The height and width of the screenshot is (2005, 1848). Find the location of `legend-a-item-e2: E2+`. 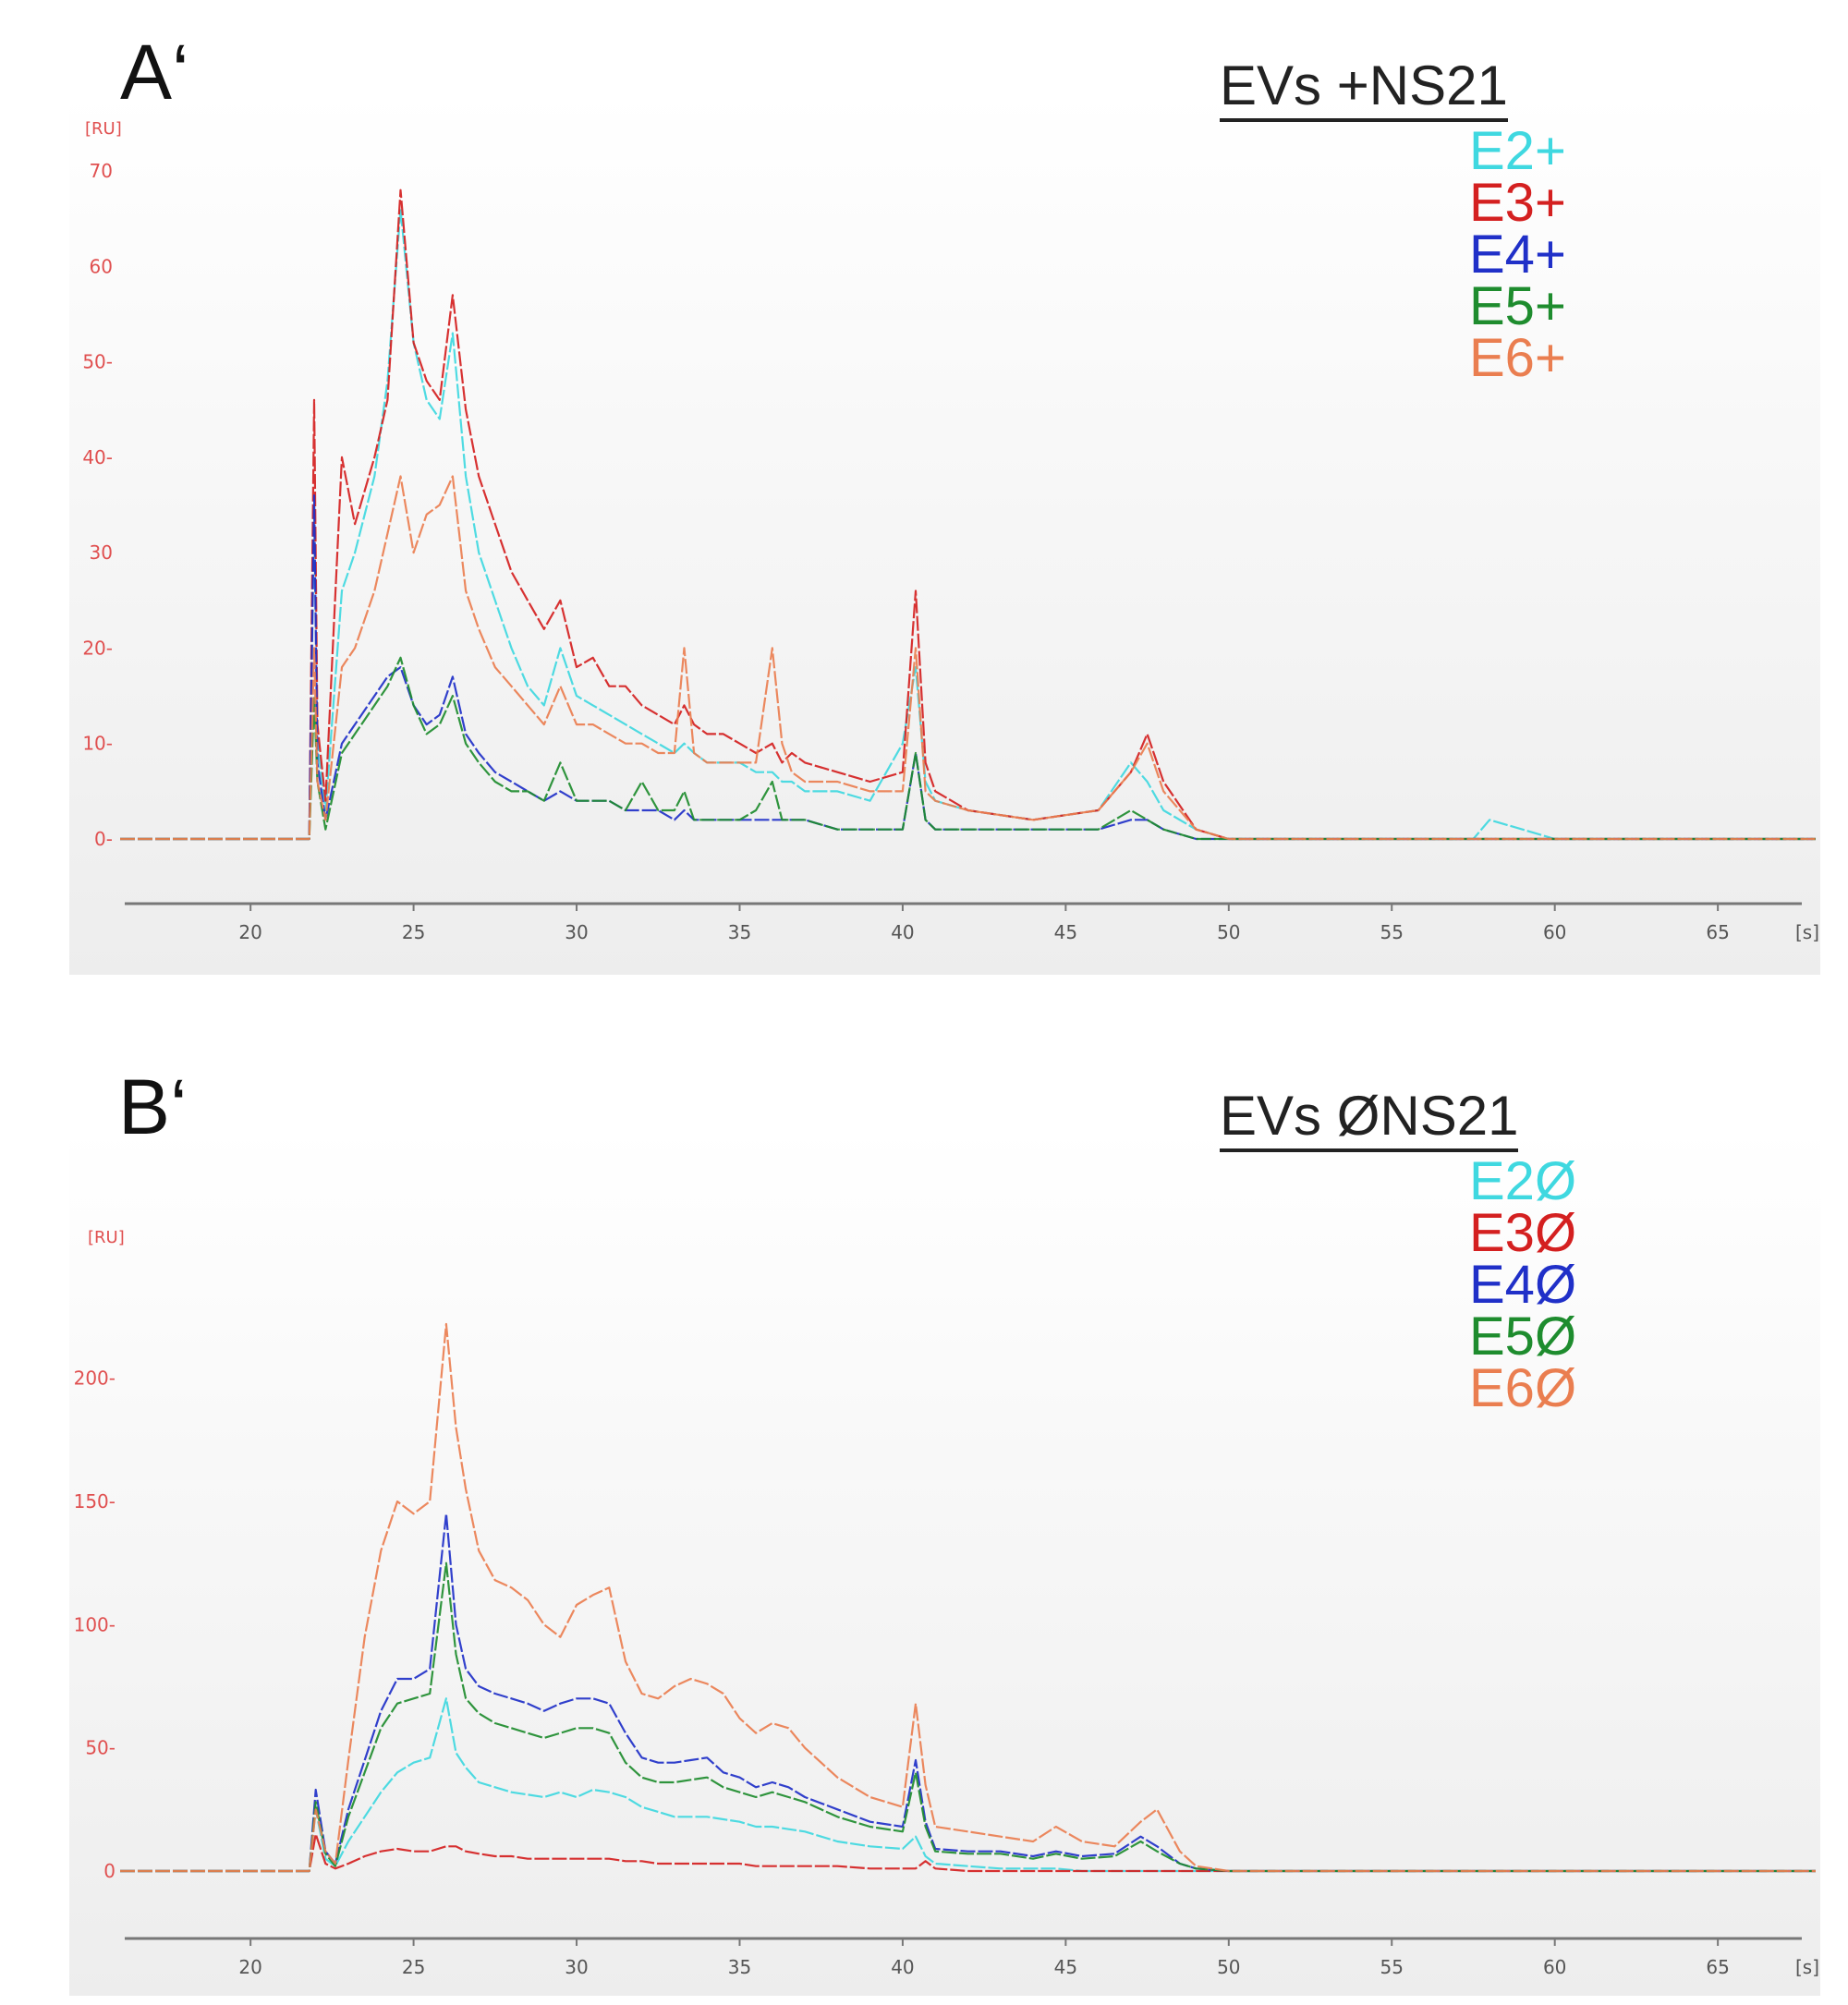

legend-a-item-e2: E2+ is located at coordinates (1517, 151).